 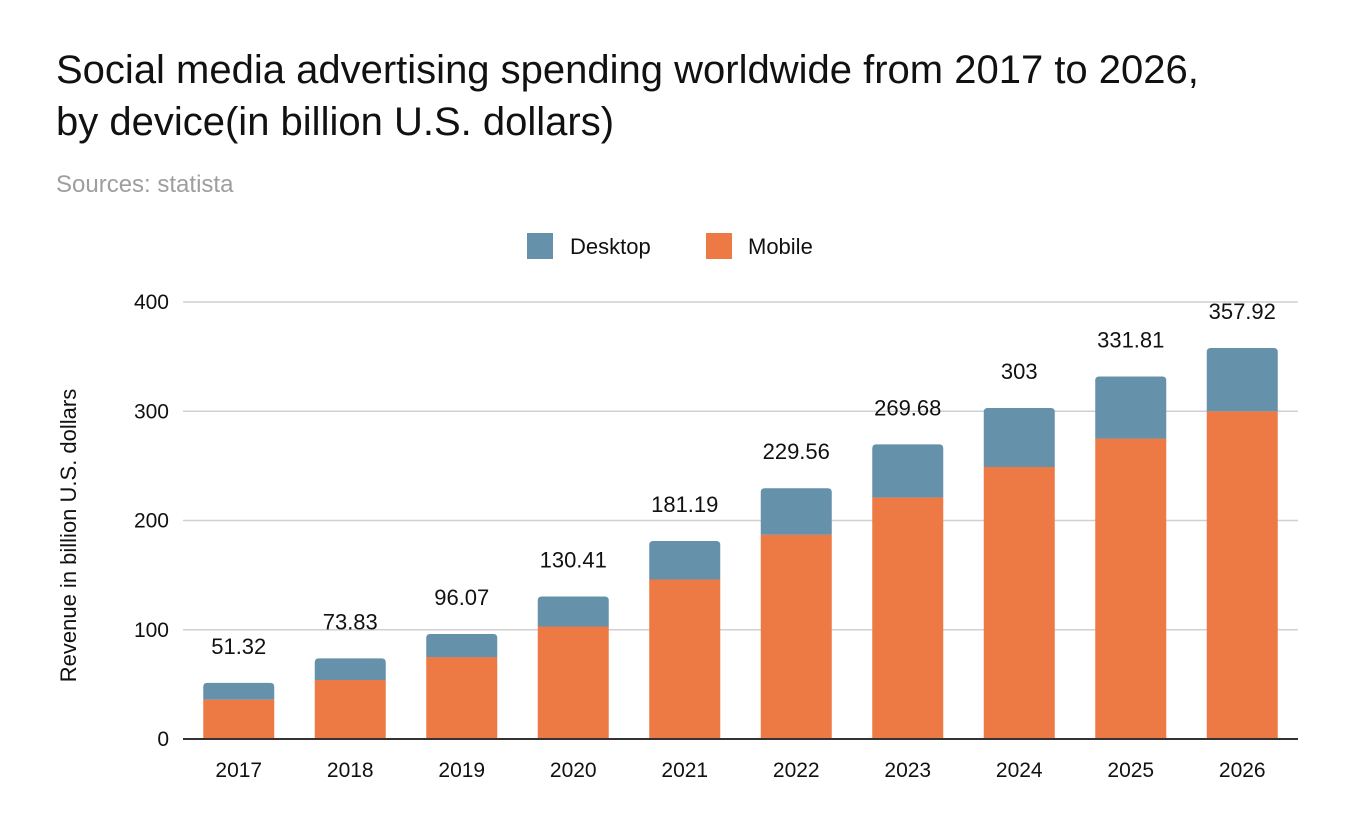 I want to click on total-label-2017: 51.32, so click(x=238, y=646).